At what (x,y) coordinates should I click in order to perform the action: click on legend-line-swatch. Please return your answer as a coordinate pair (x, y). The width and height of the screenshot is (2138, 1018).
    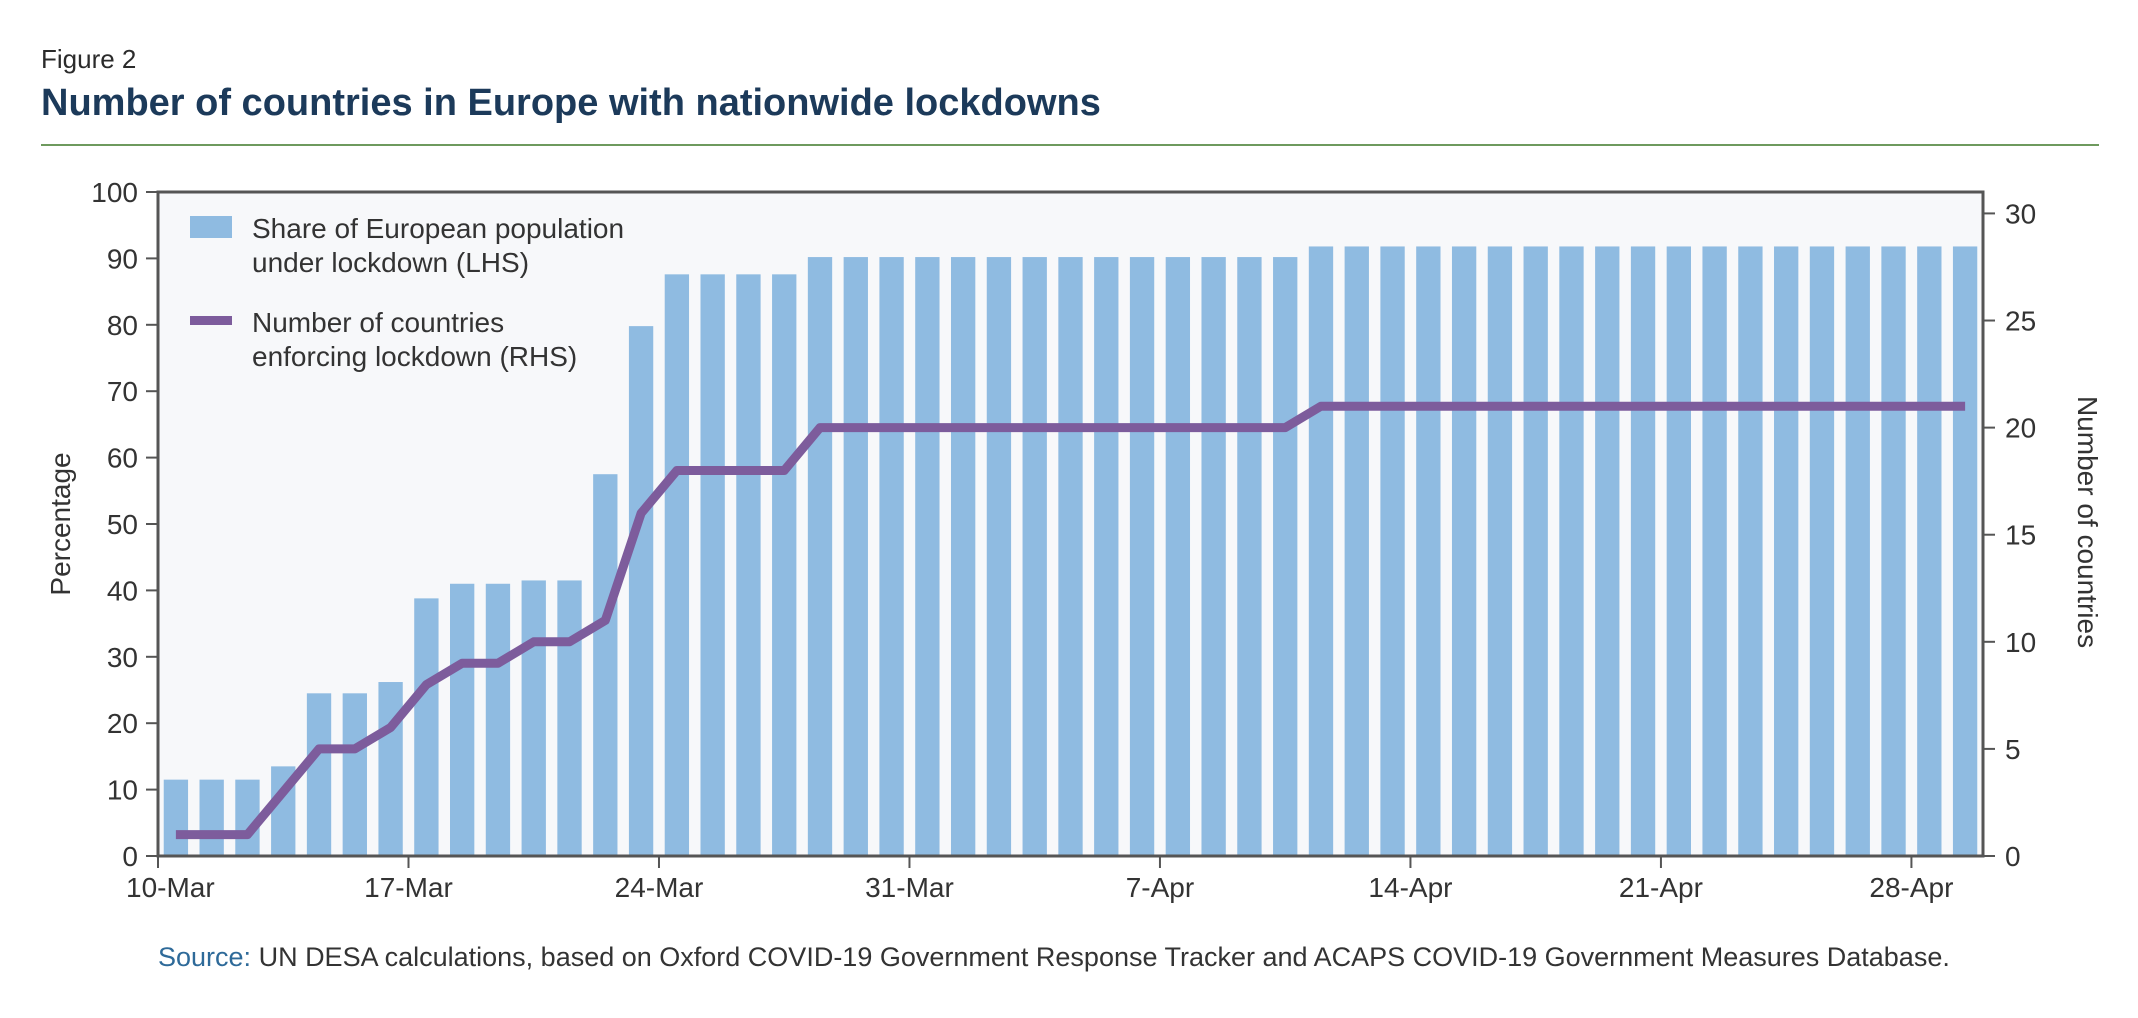
    Looking at the image, I should click on (211, 320).